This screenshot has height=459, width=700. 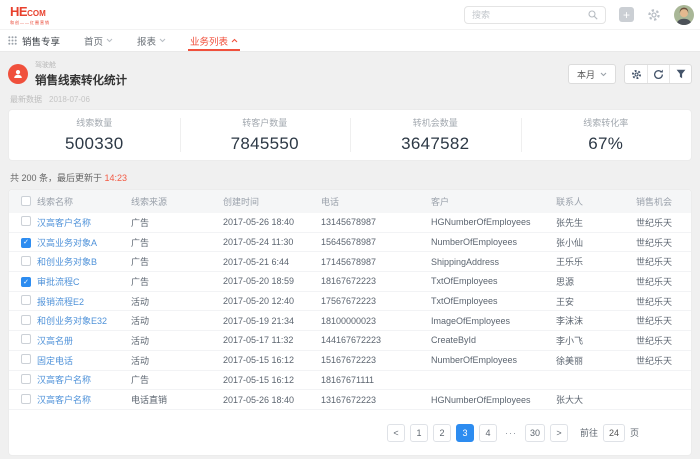 I want to click on refresh-icon, so click(x=658, y=74).